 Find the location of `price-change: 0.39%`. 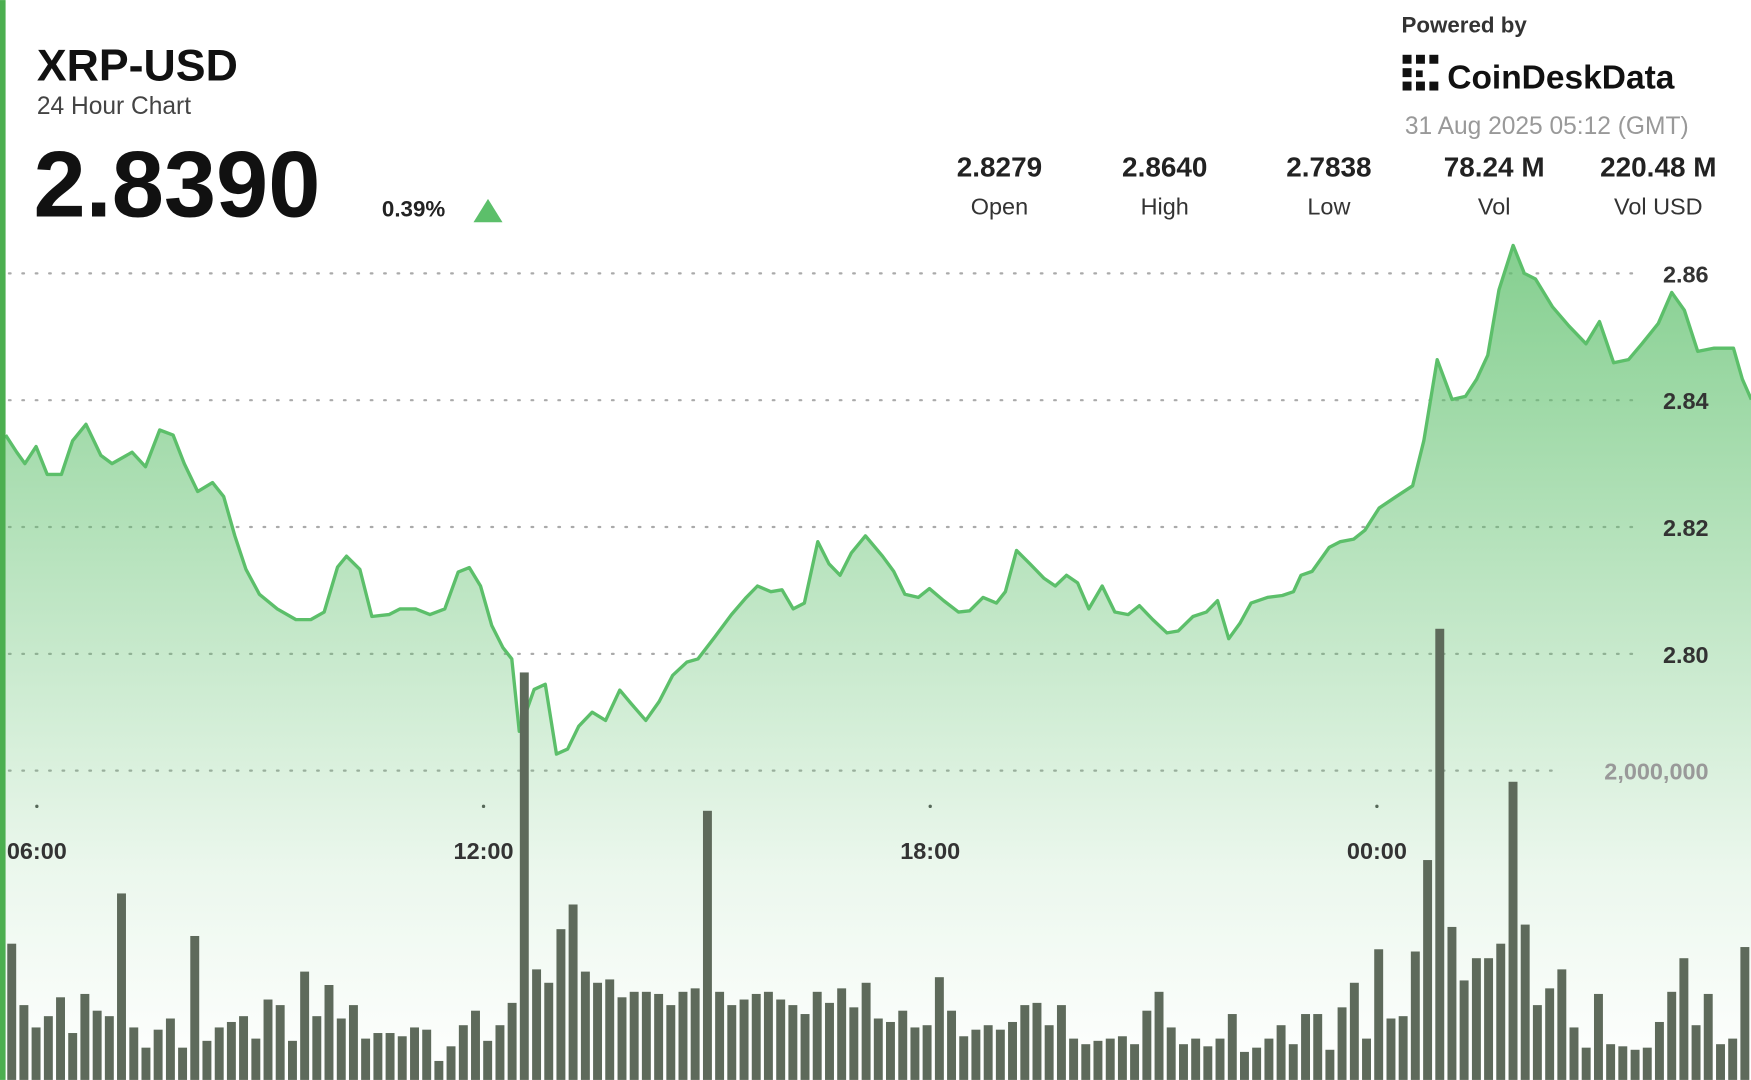

price-change: 0.39% is located at coordinates (413, 209).